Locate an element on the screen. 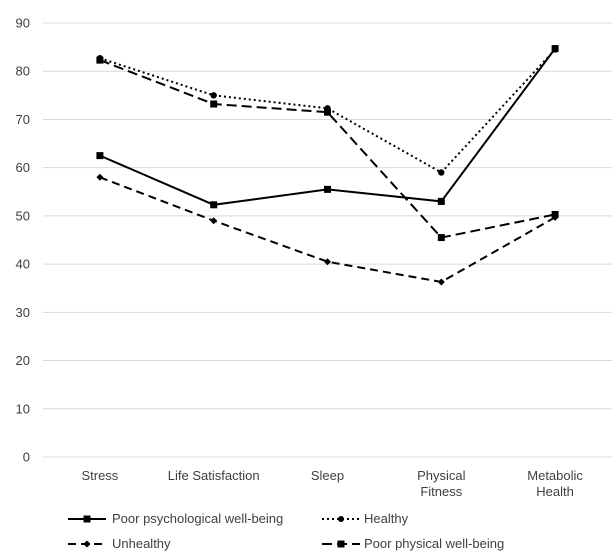  y-tick-label: 80 is located at coordinates (23, 71).